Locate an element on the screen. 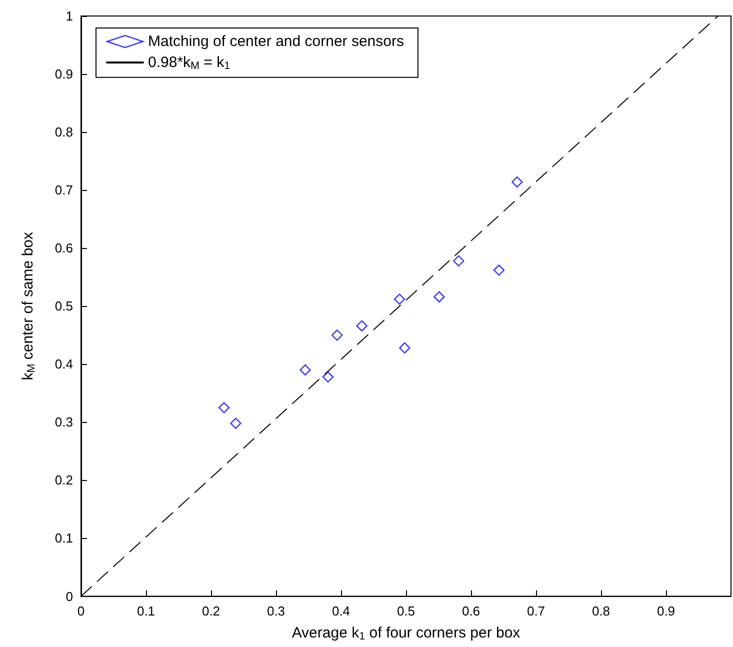 The image size is (733, 647). x-tick-label: 0.3 is located at coordinates (276, 610).